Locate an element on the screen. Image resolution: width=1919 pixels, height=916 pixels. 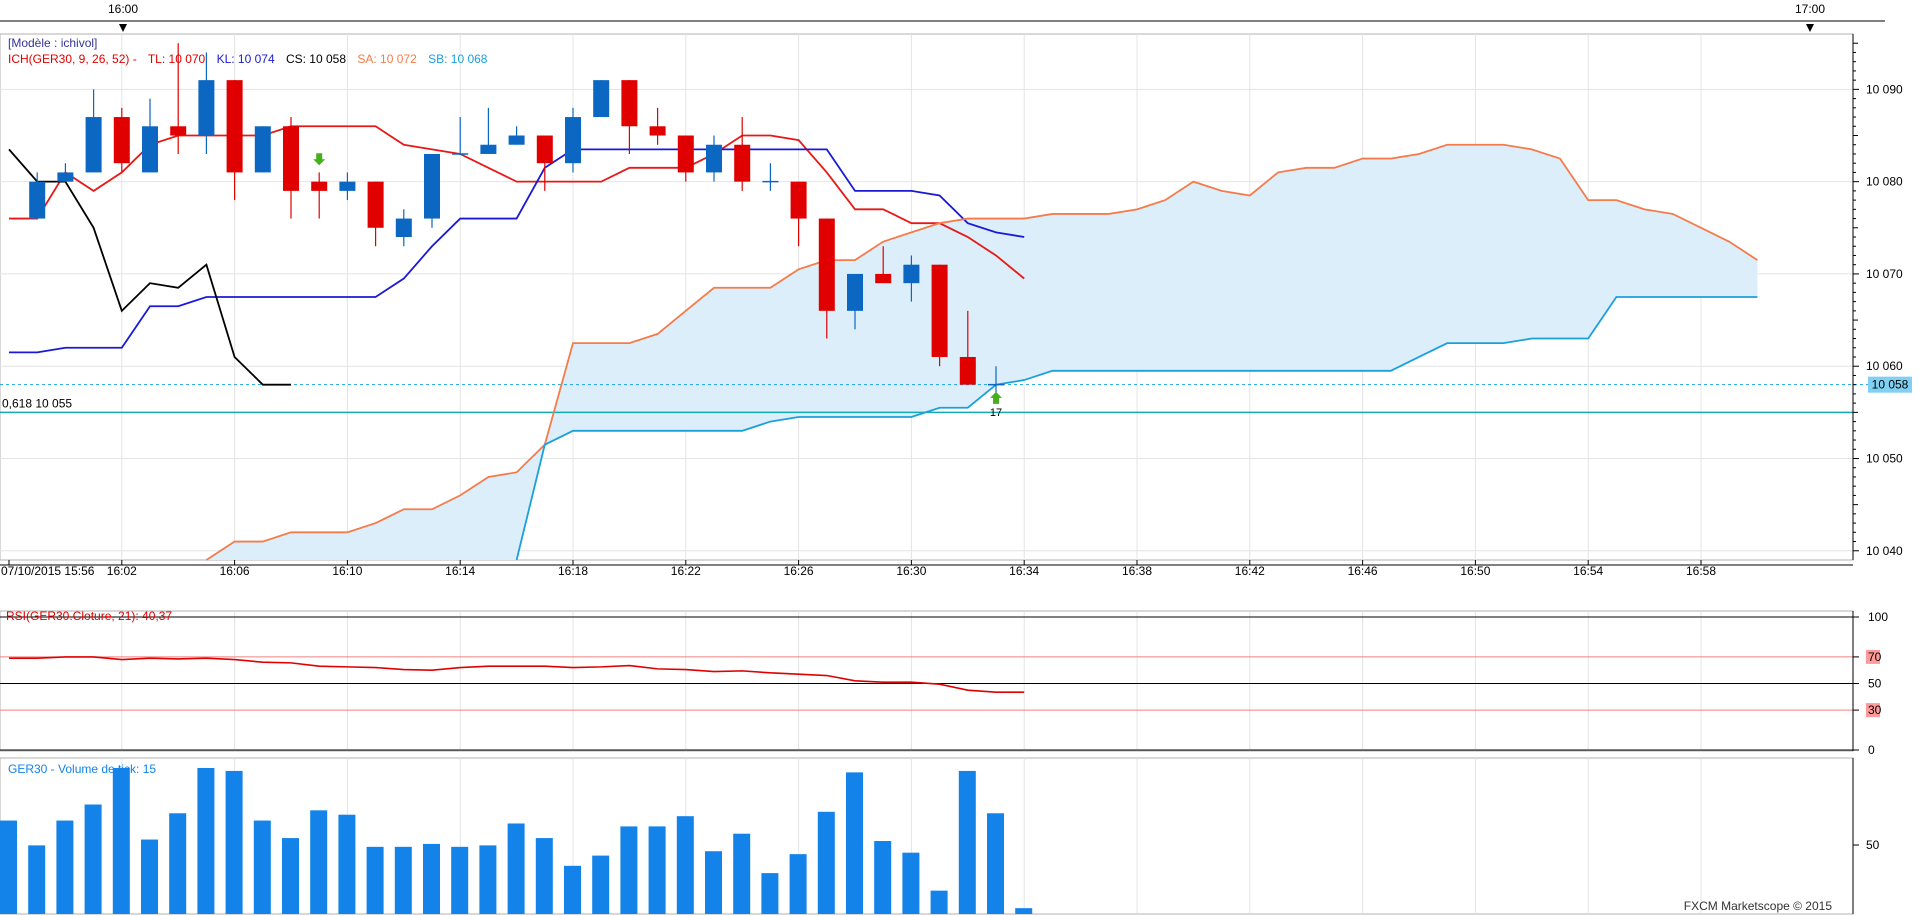
rsi-grid is located at coordinates (911, 681).